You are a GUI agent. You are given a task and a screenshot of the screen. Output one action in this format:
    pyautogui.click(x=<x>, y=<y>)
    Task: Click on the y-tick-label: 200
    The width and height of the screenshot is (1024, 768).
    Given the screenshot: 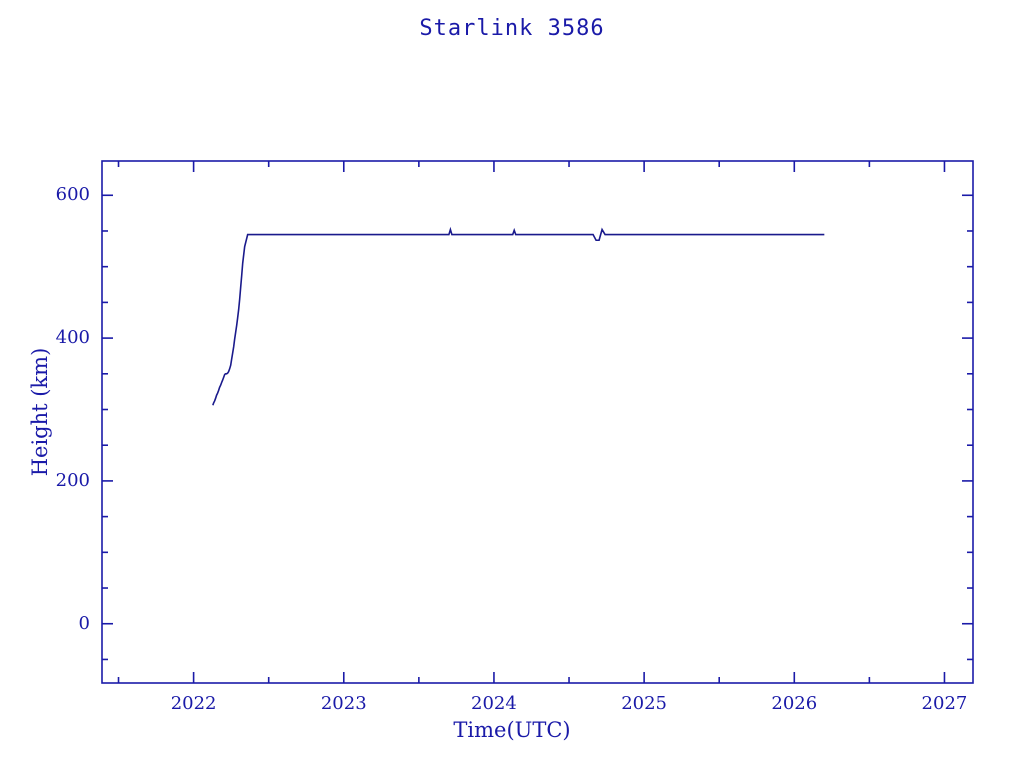 What is the action you would take?
    pyautogui.click(x=72, y=480)
    